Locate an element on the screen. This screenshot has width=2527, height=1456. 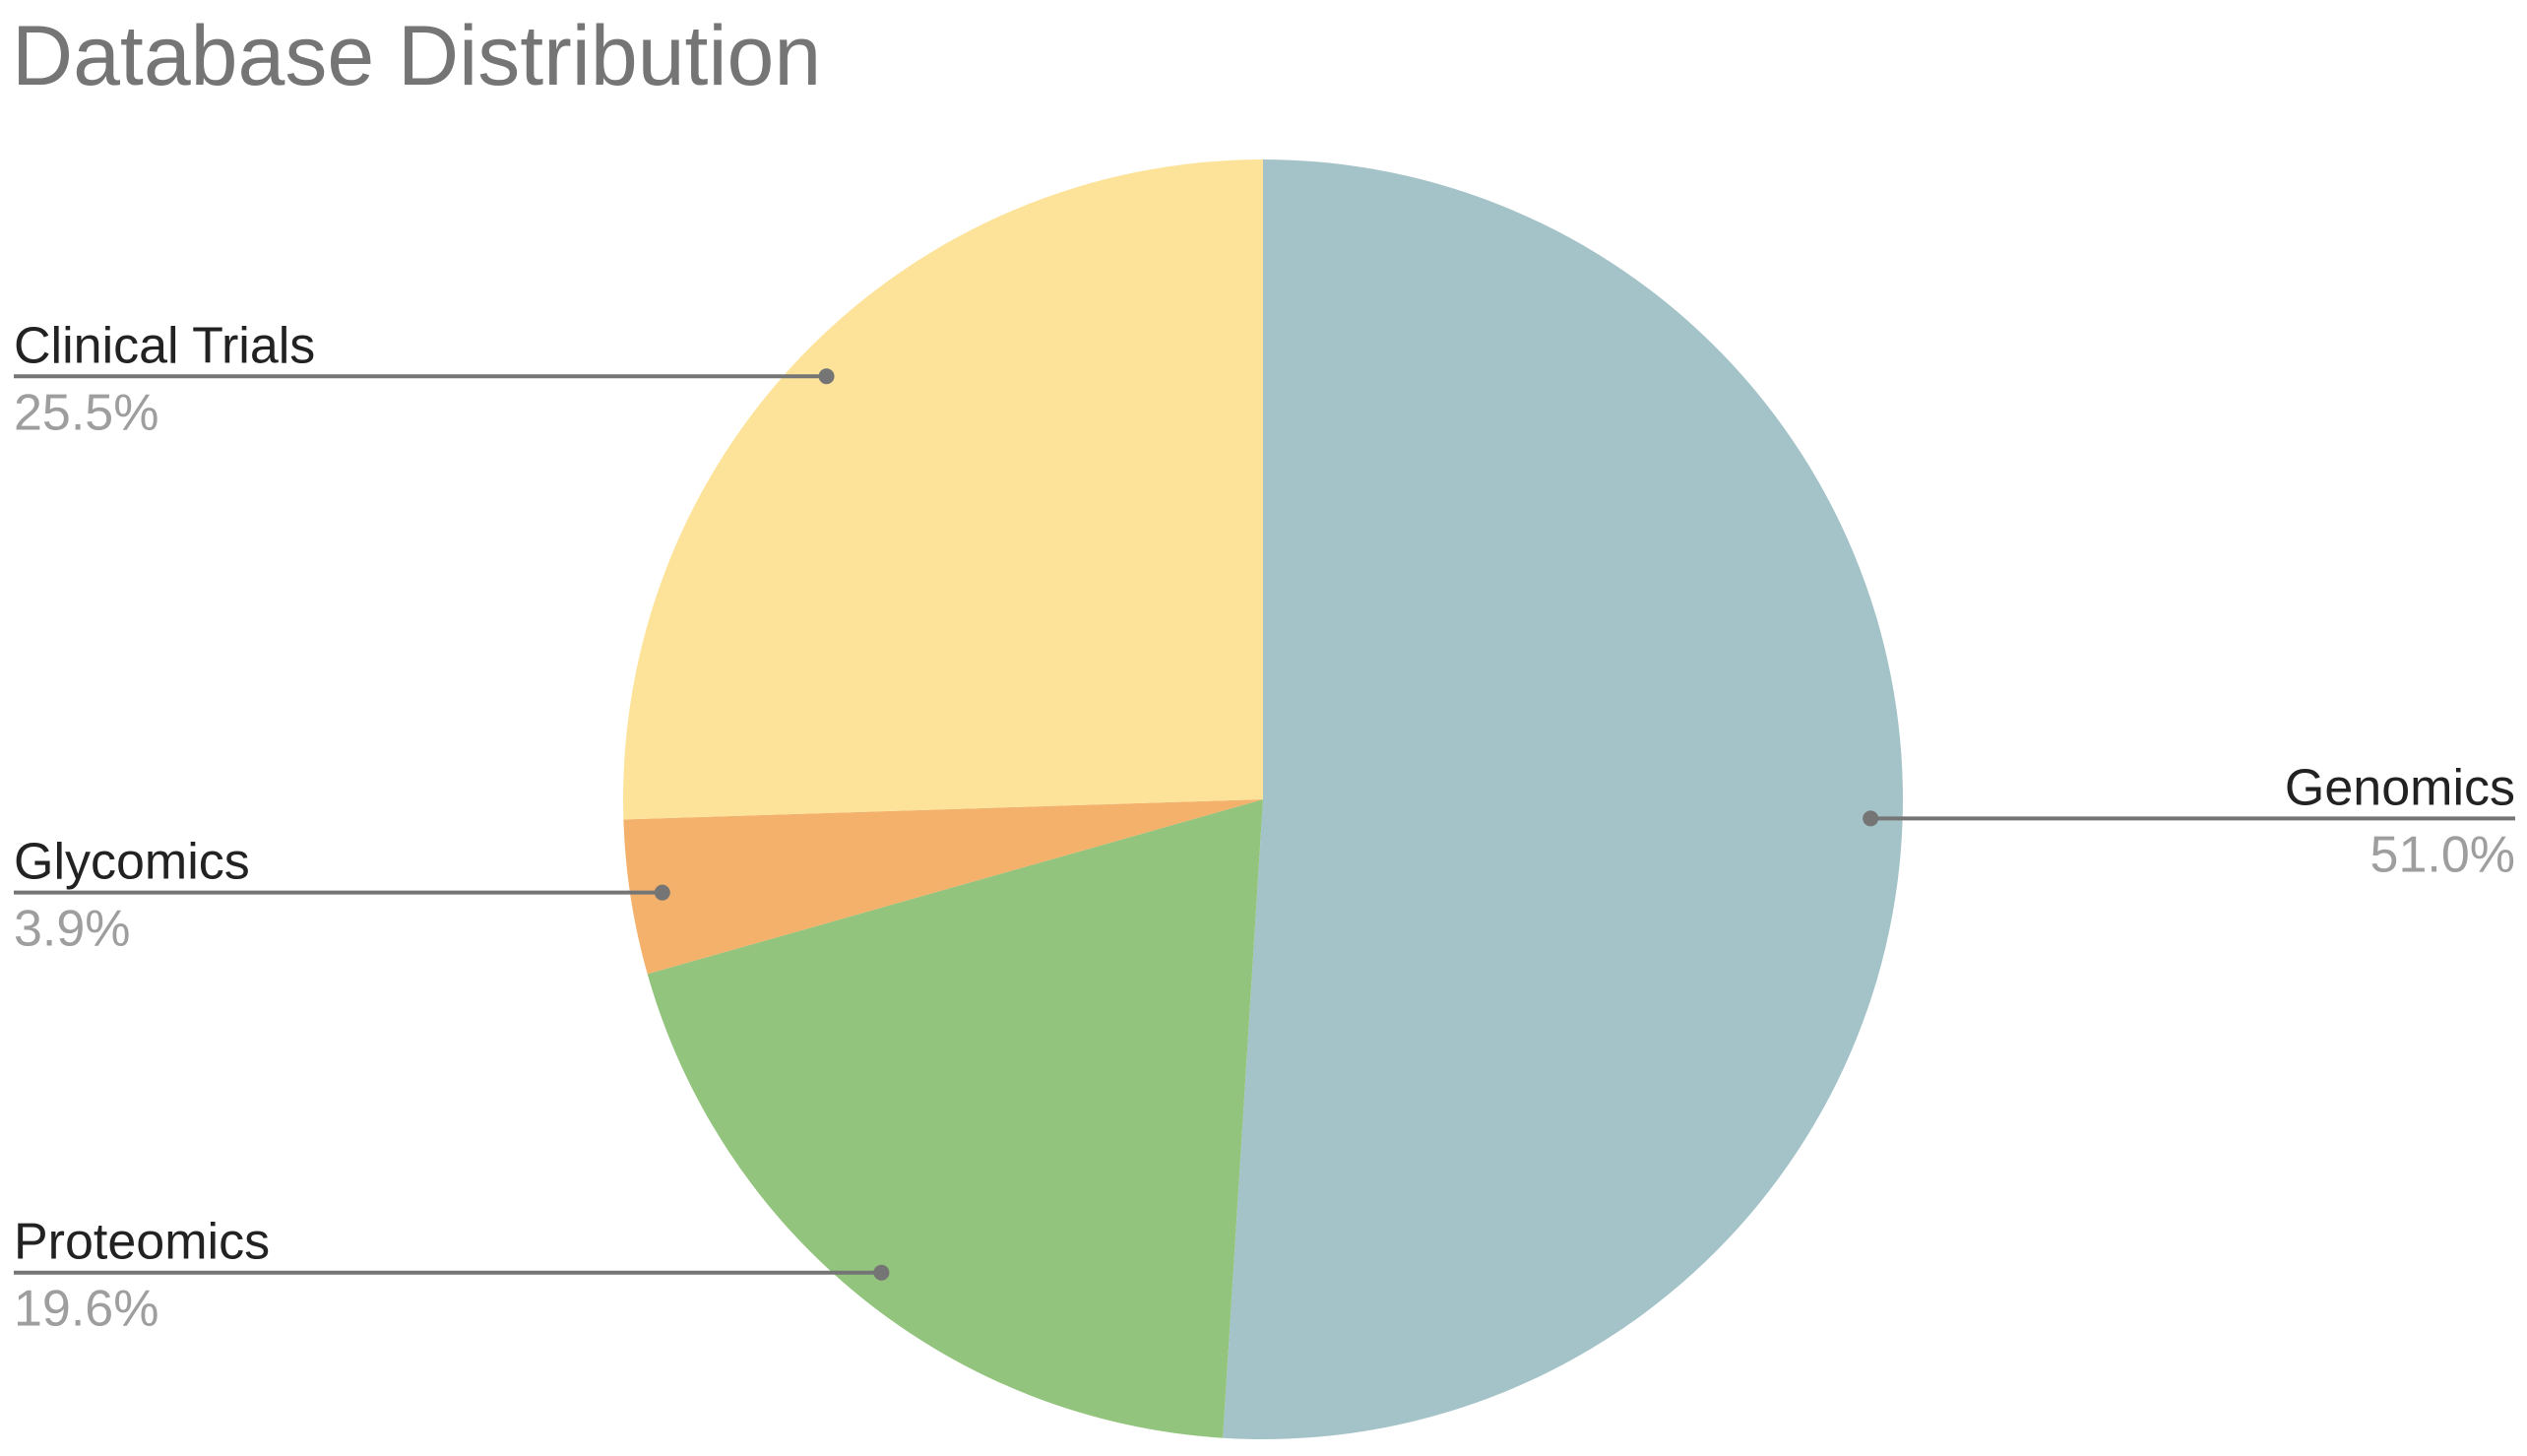
slice-value-glycomics: 3.9% is located at coordinates (72, 929).